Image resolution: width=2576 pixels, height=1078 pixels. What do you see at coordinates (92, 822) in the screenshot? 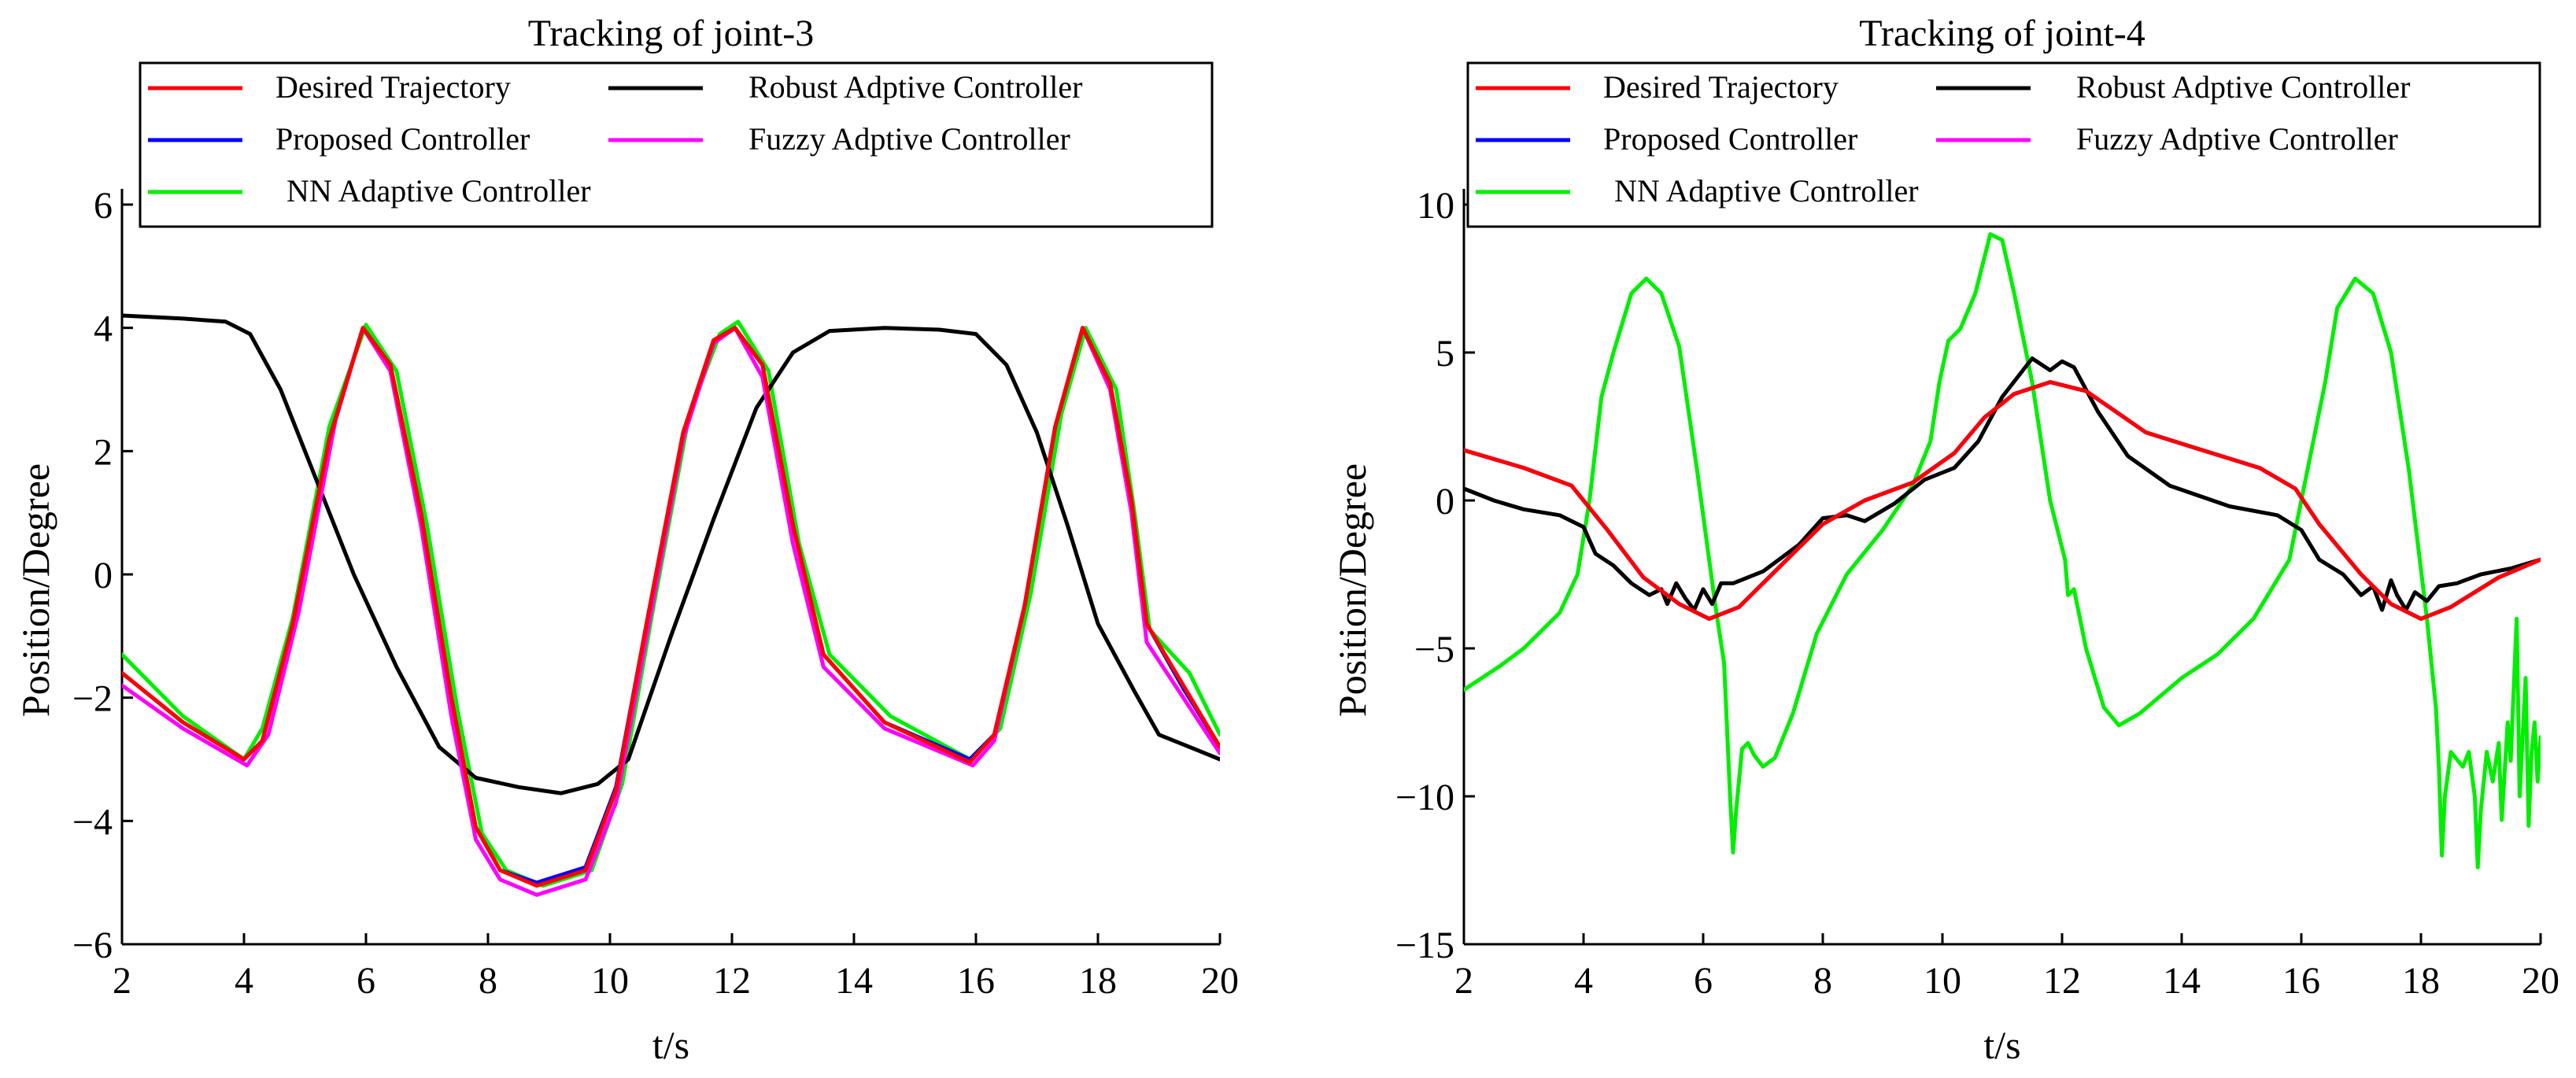
I see `y-tick-label: −4` at bounding box center [92, 822].